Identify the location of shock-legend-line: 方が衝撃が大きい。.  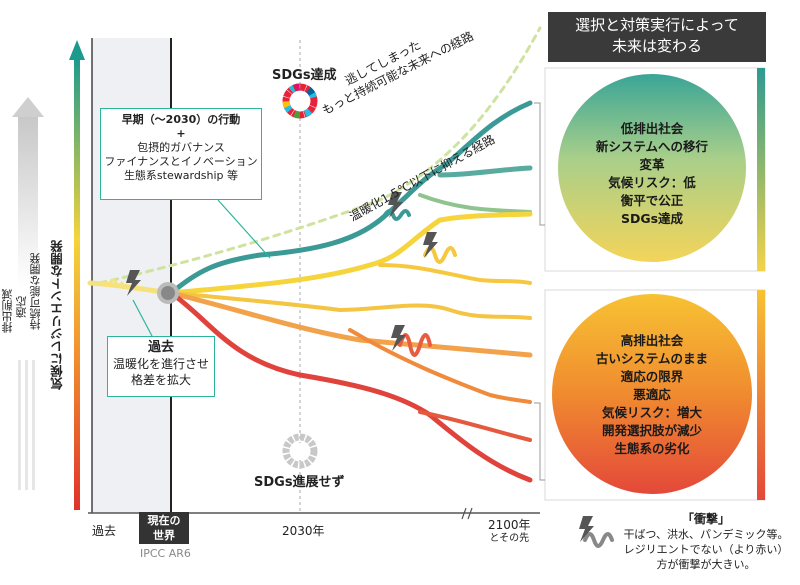
(706, 564).